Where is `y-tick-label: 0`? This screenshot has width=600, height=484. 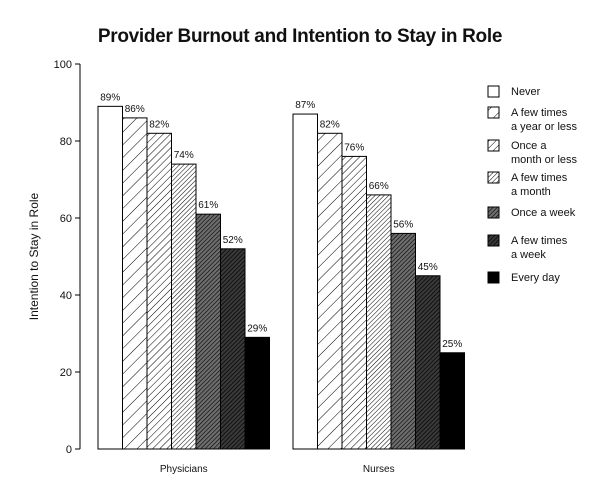 y-tick-label: 0 is located at coordinates (69, 450).